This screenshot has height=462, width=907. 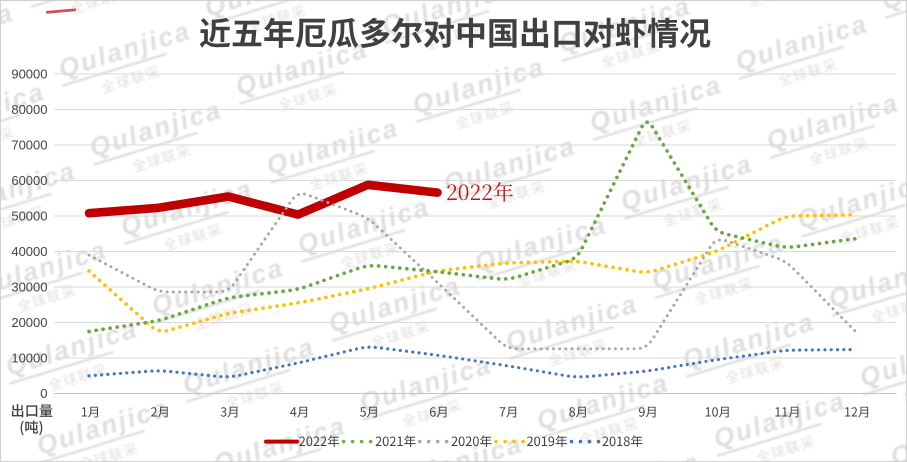 What do you see at coordinates (29, 287) in the screenshot?
I see `svg-text: 30000` at bounding box center [29, 287].